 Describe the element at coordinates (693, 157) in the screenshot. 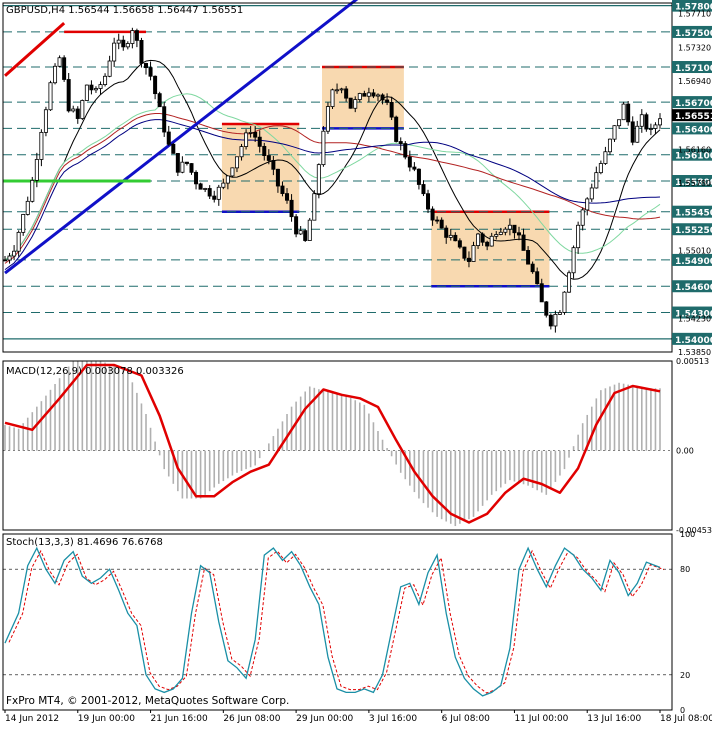

I see `price-level-label: 1.56100` at that location.